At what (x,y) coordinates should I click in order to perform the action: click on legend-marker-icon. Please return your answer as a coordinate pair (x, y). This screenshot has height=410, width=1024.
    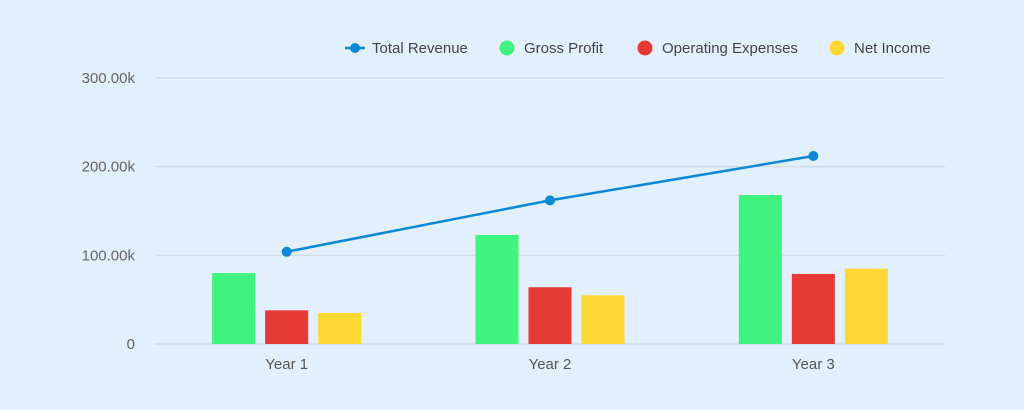
    Looking at the image, I should click on (355, 48).